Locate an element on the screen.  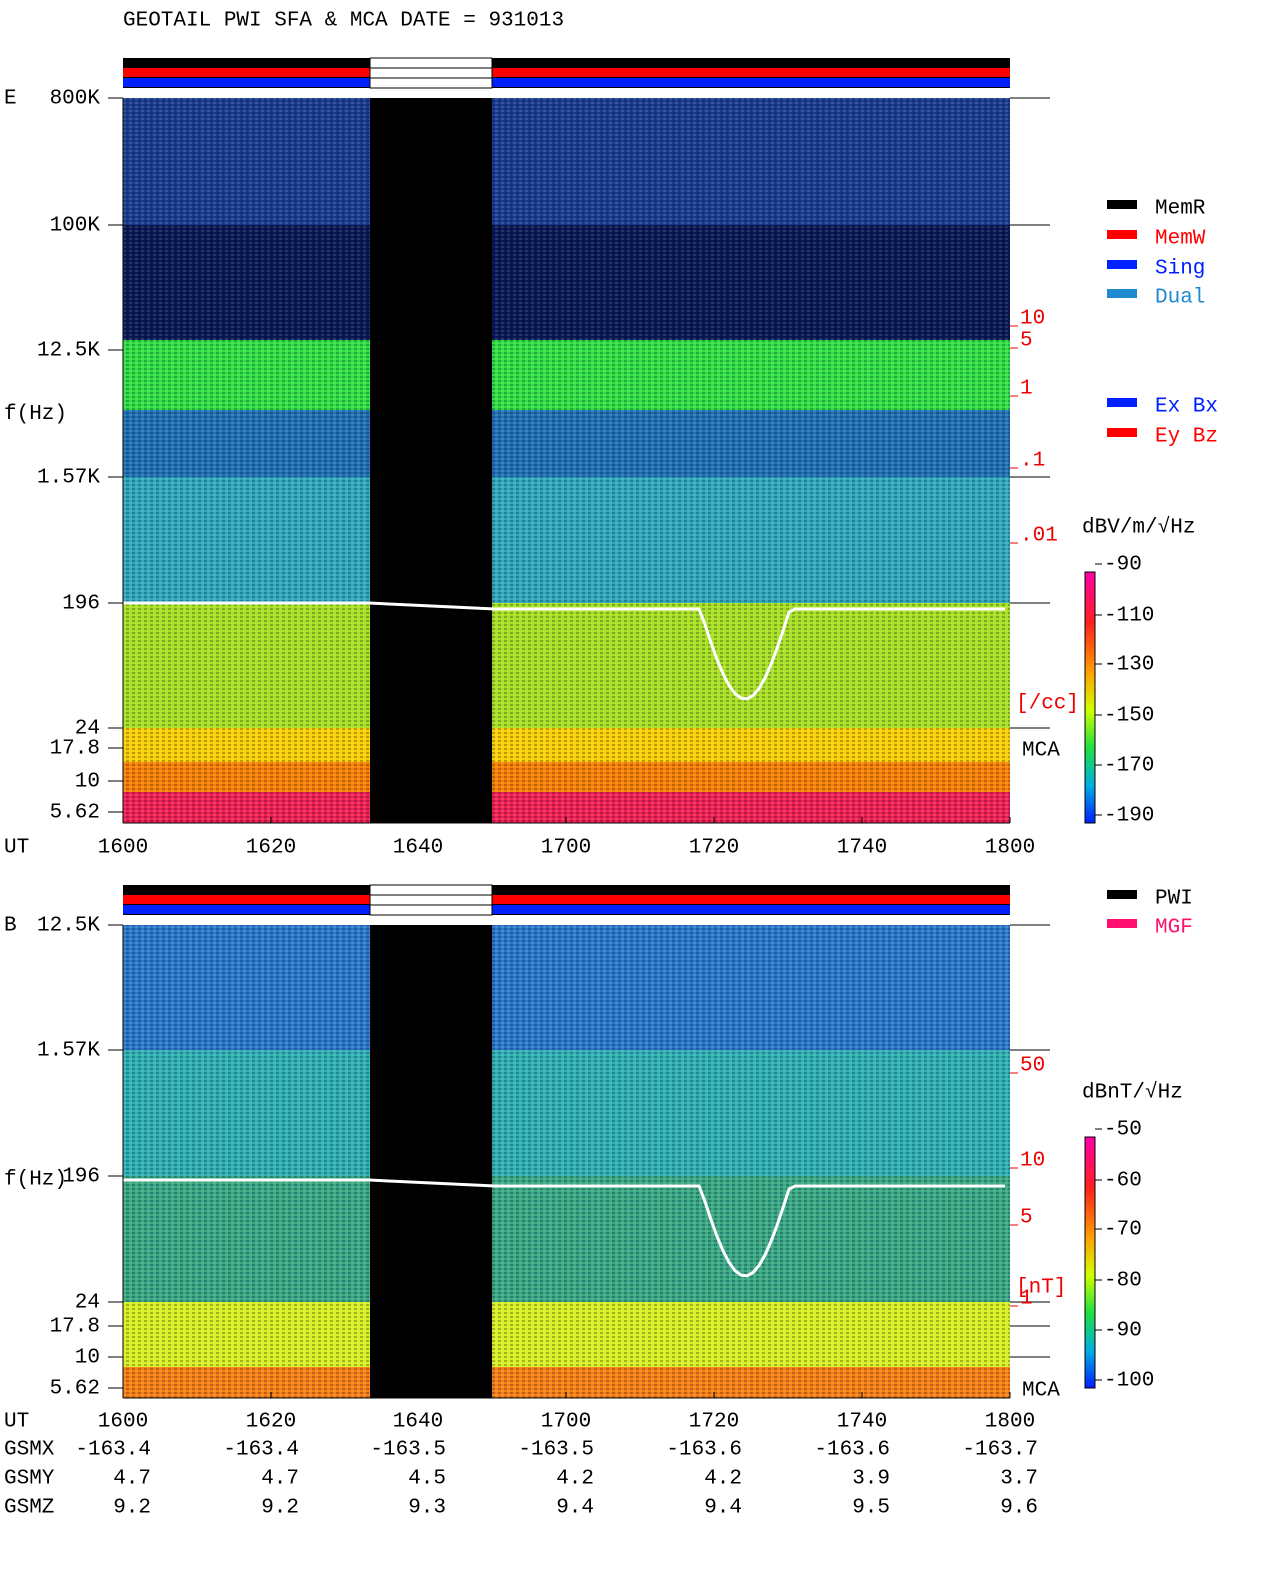
colorbar-tick-label: -130 is located at coordinates (1129, 665).